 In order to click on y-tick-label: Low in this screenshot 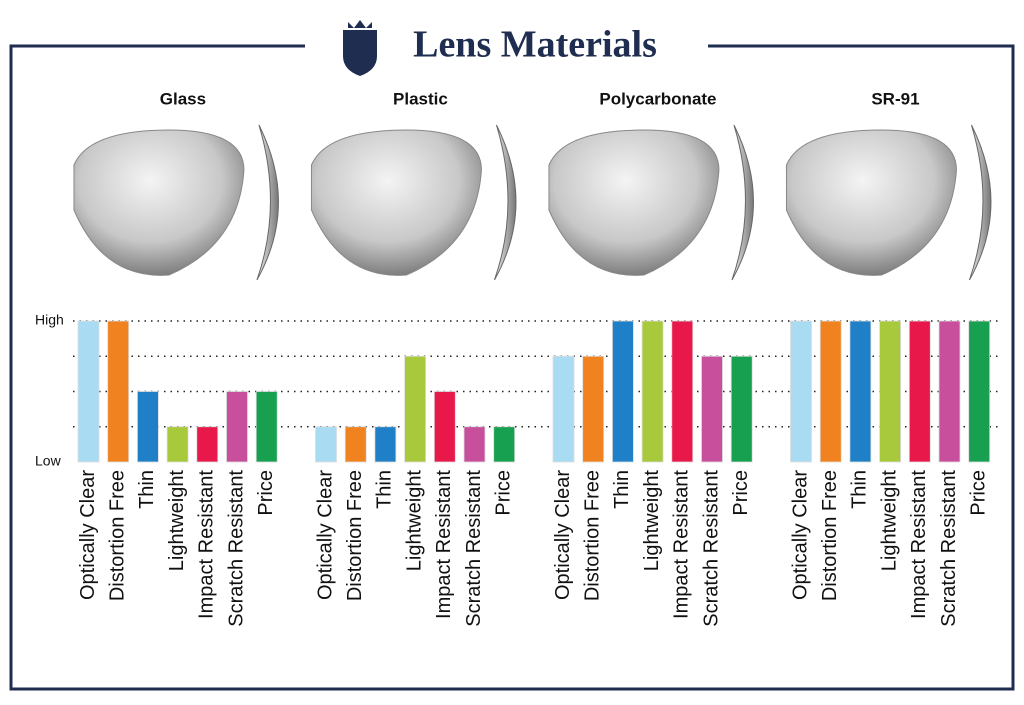, I will do `click(48, 461)`.